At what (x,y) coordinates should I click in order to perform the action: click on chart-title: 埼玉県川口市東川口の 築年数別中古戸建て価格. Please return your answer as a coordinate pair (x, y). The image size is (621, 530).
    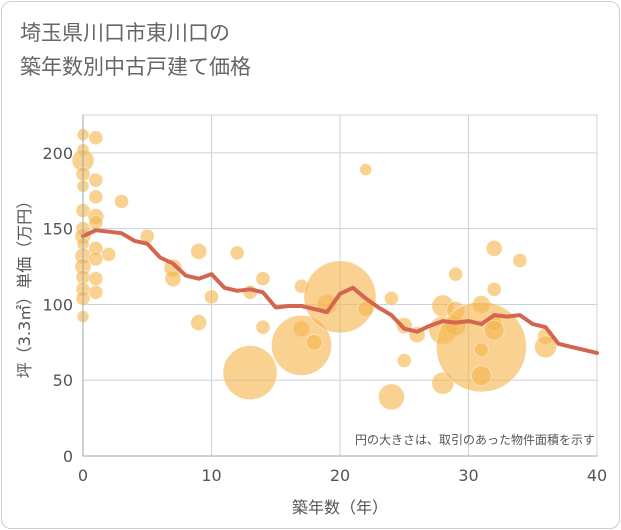
    Looking at the image, I should click on (135, 50).